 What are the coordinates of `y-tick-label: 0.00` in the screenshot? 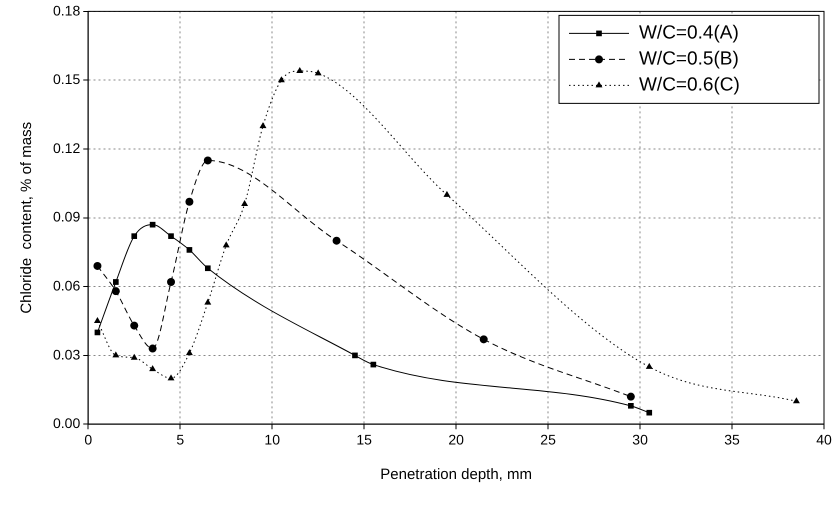 It's located at (66, 423).